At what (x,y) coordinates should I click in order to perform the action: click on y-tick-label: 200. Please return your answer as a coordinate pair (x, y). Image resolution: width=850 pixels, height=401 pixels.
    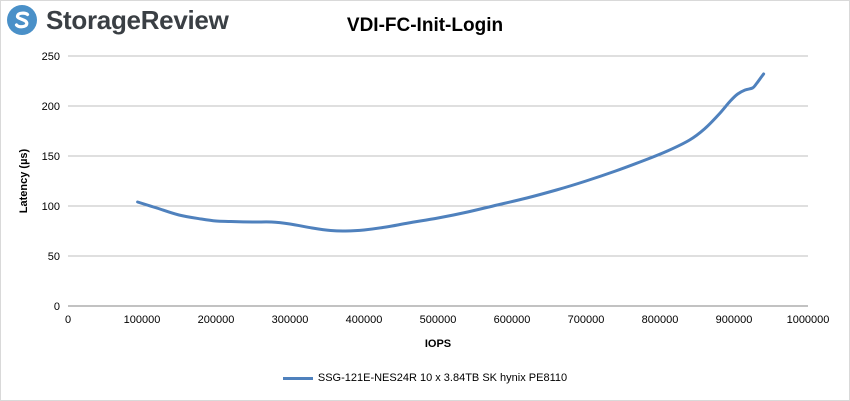
    Looking at the image, I should click on (51, 107).